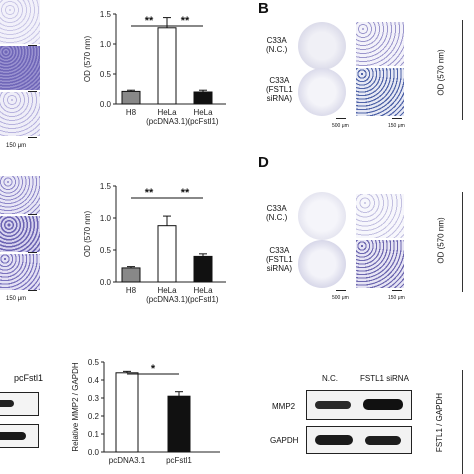 The image size is (474, 474). I want to click on significance-marker: *, so click(153, 369).